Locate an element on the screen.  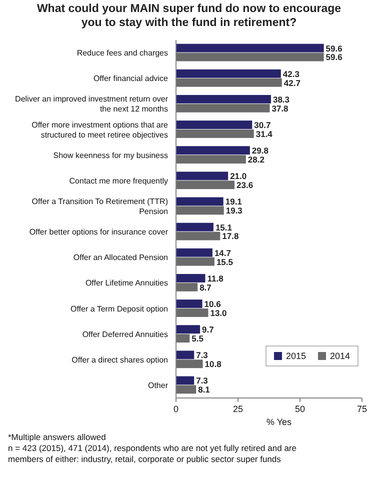
text: n = 423 (2015), 471 (2014), respondents who are not yet fully retired and are members of either: industry, retail, corporate or public sector super funds is located at coordinates (152, 453).